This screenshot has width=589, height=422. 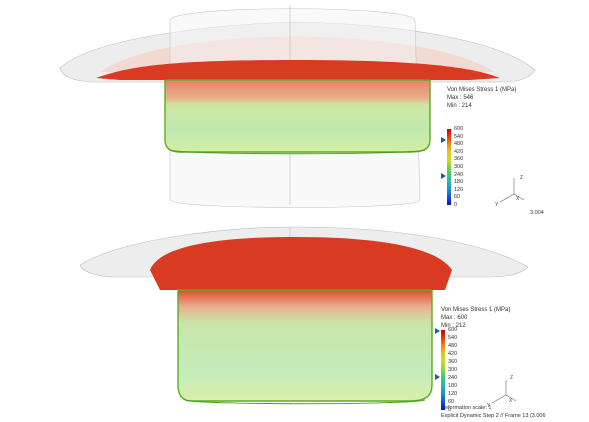 What do you see at coordinates (453, 326) in the screenshot?
I see `legend-min: Min : 212` at bounding box center [453, 326].